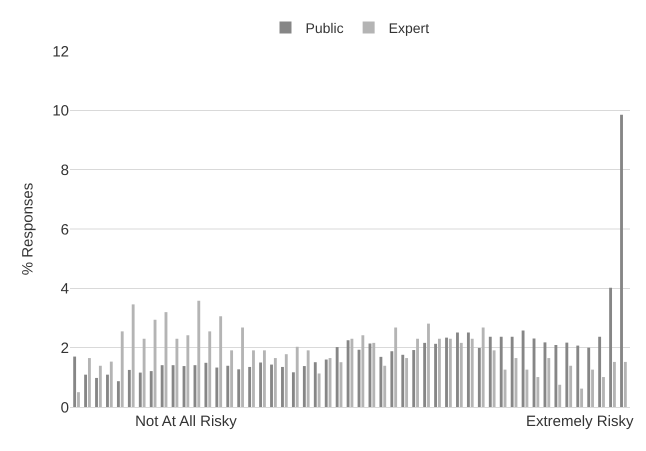  Describe the element at coordinates (186, 421) in the screenshot. I see `x-tick-label: Not At All Risky` at that location.